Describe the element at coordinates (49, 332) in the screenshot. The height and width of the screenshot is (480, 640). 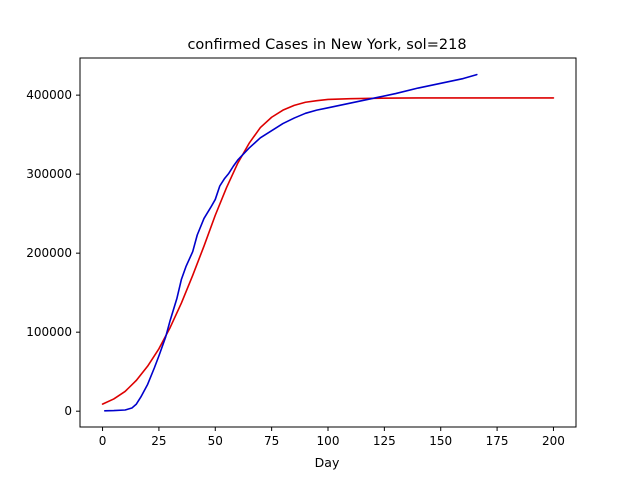
I see `y-tick-label: 100000` at that location.